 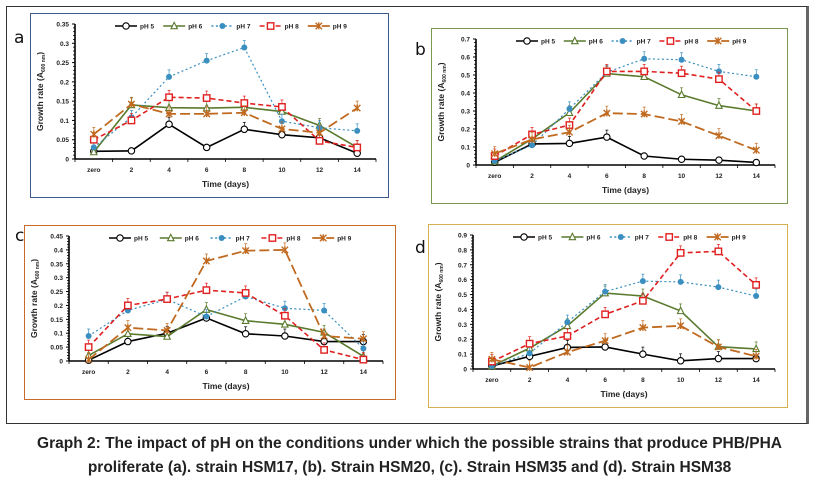 I want to click on series-ph5, so click(x=225, y=136).